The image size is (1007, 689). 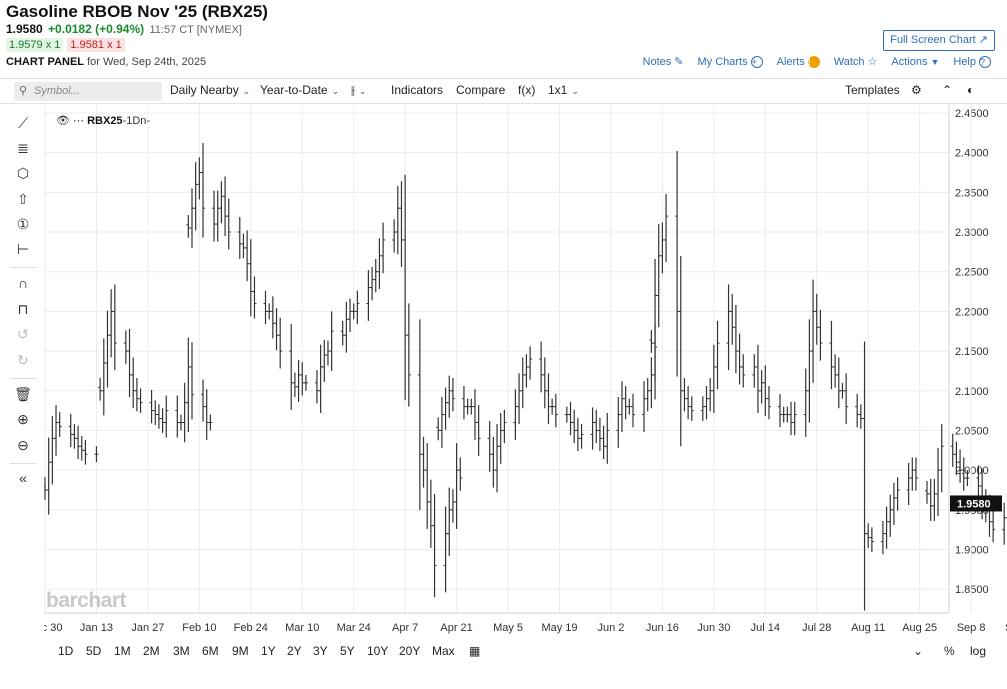 I want to click on magnet-icon: ∩, so click(x=23, y=283).